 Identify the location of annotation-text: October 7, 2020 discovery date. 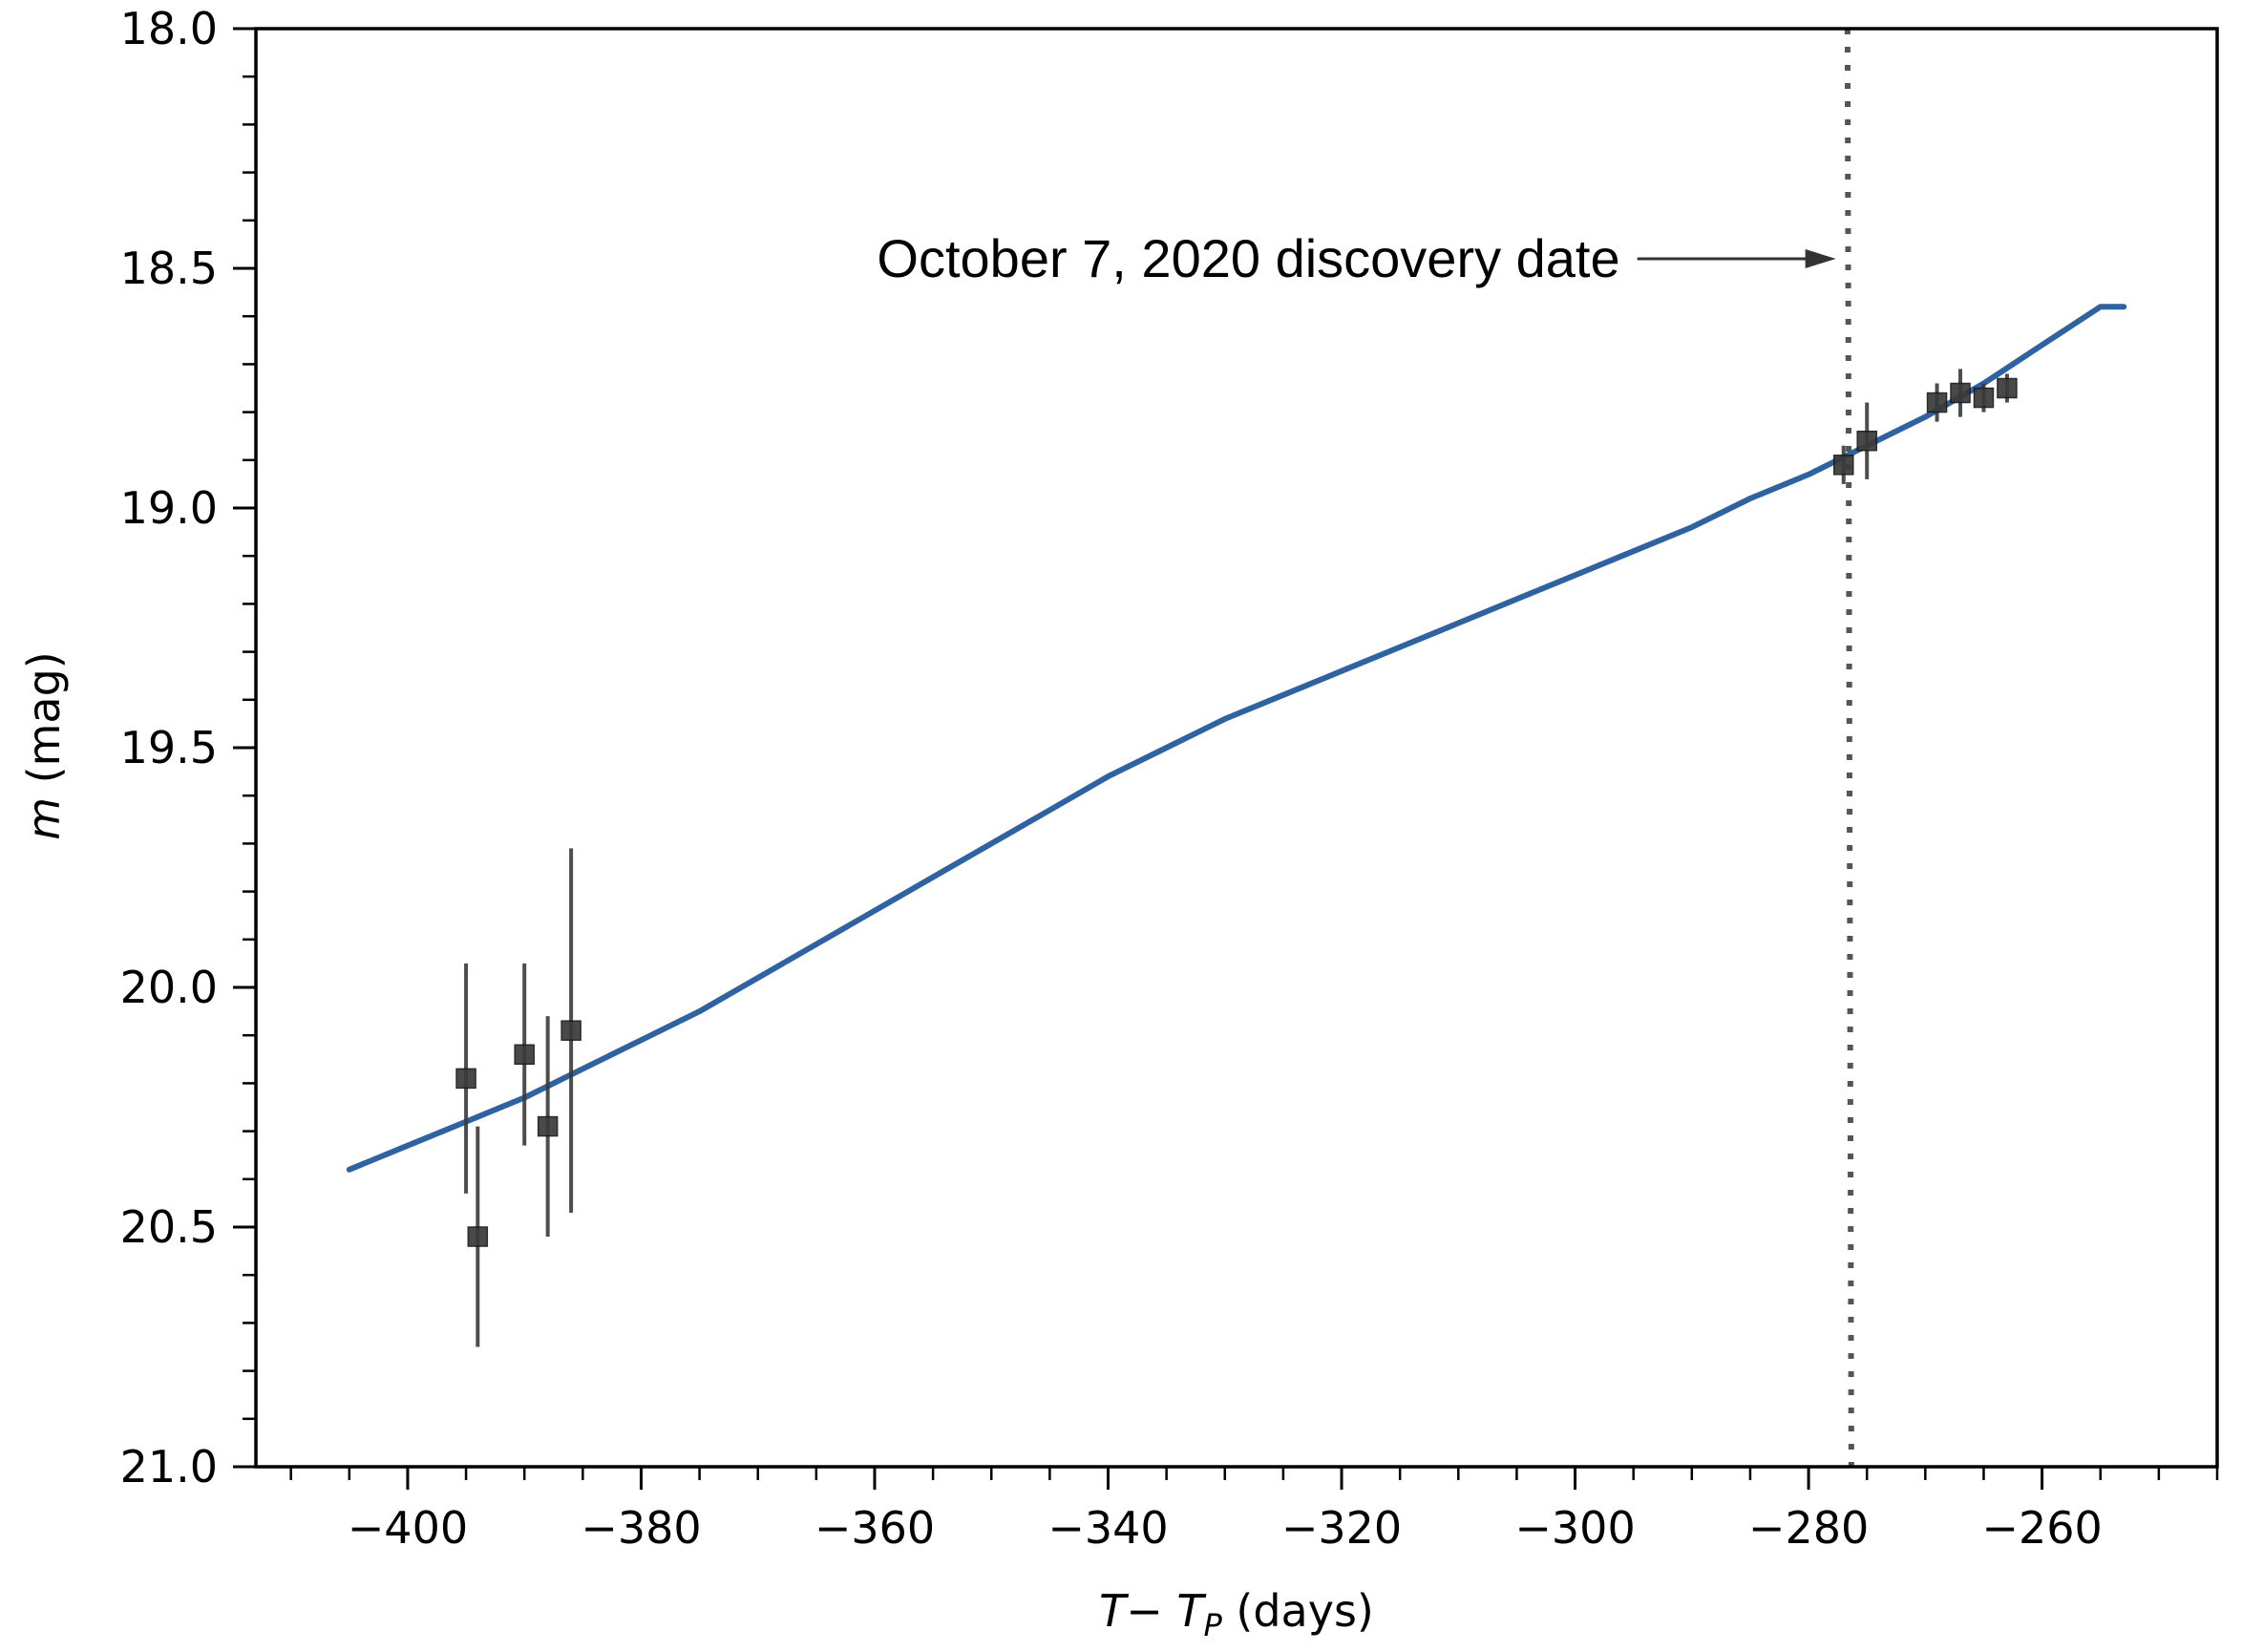
(1248, 258).